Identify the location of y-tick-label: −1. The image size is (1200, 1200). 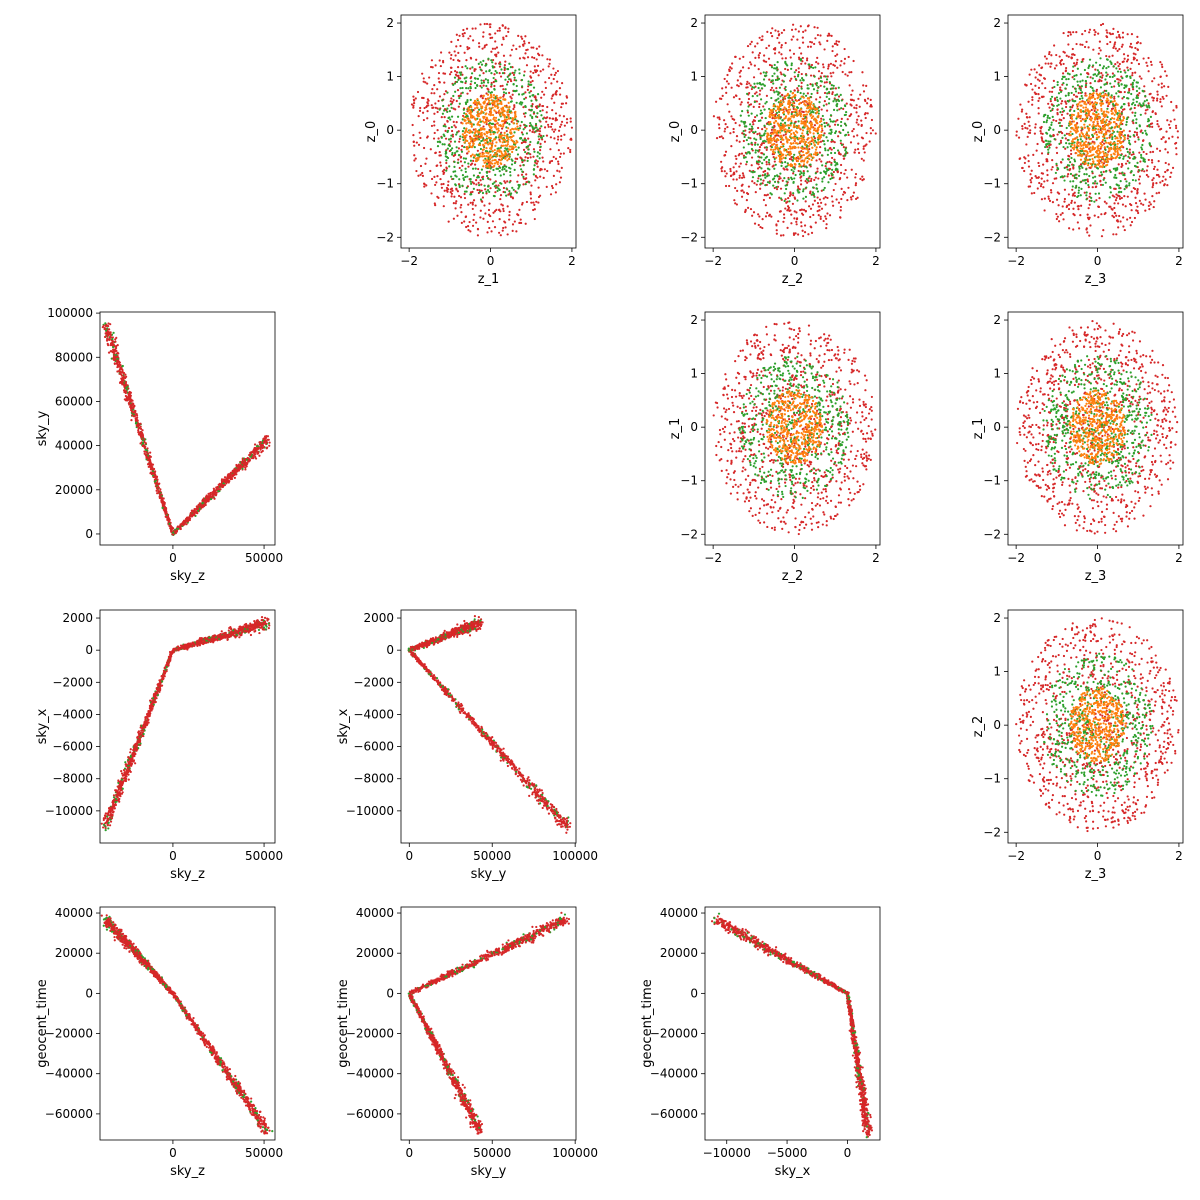
(689, 184).